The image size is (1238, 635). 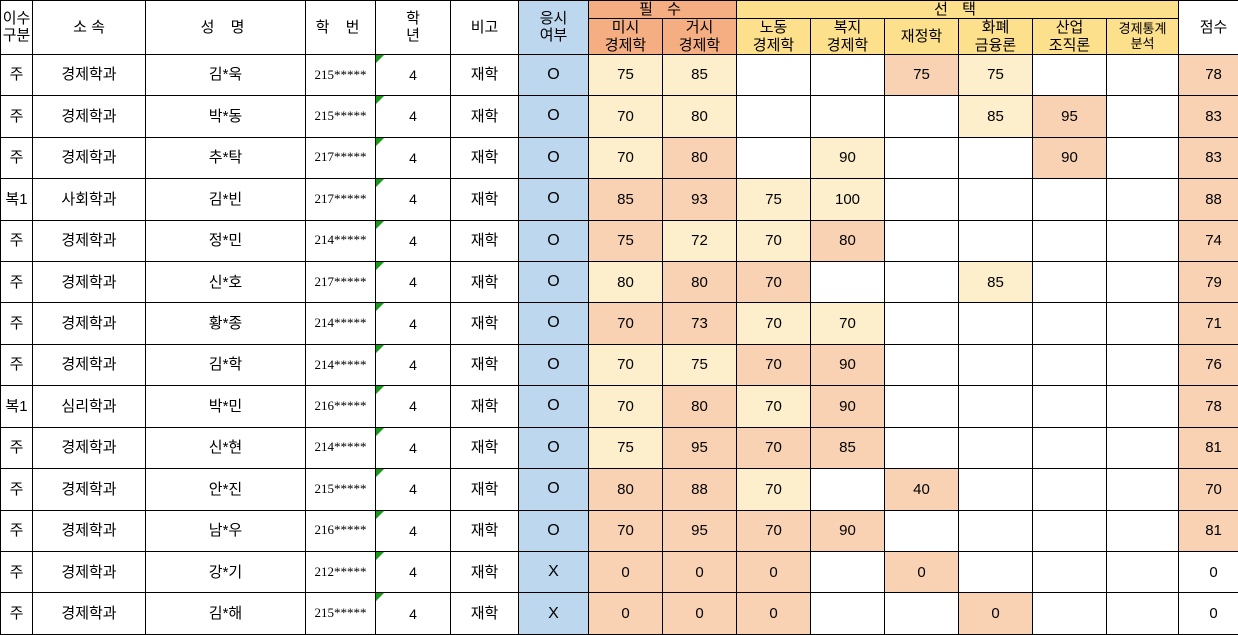 I want to click on cell-score-macro: 95, so click(x=699, y=531).